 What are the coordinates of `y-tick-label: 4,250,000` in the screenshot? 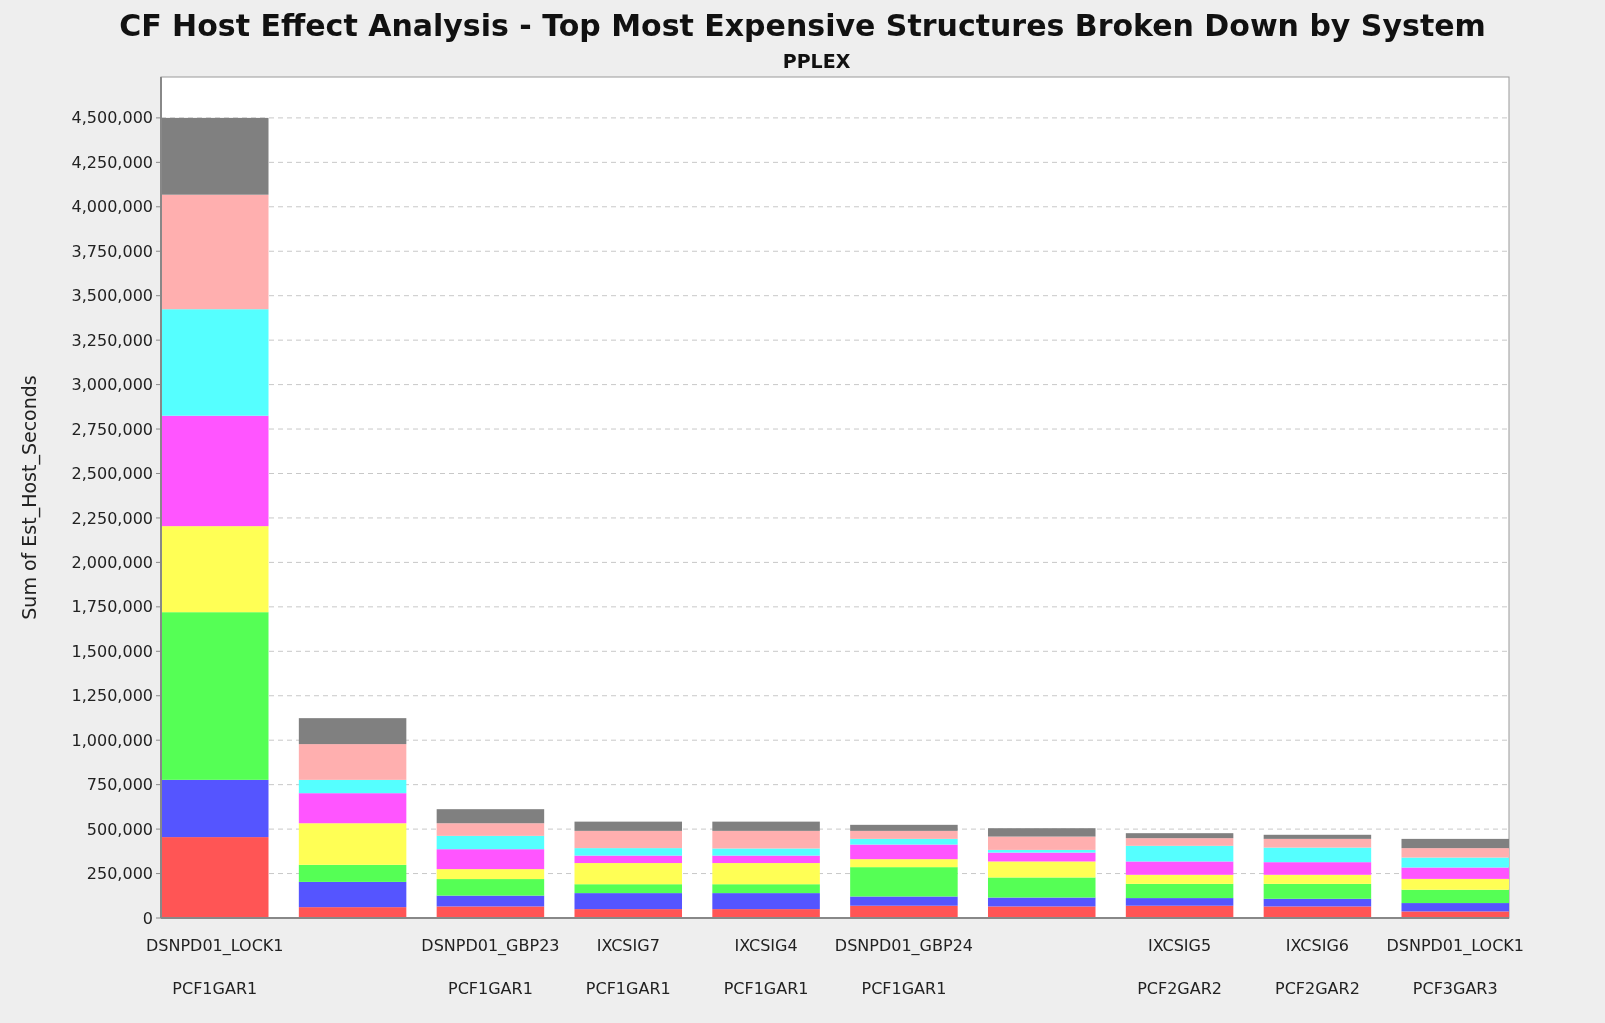 It's located at (112, 162).